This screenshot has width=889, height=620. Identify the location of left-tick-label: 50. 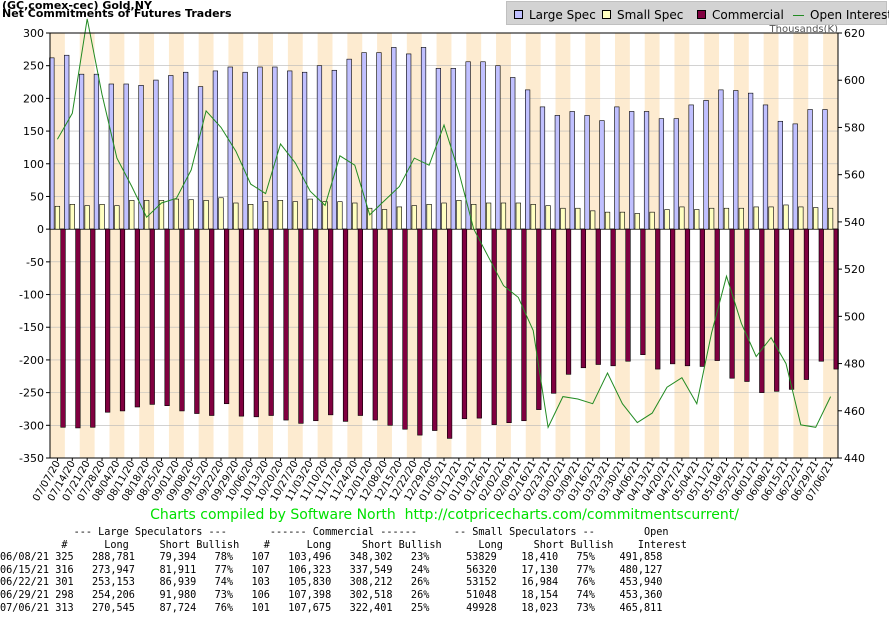
(37, 196).